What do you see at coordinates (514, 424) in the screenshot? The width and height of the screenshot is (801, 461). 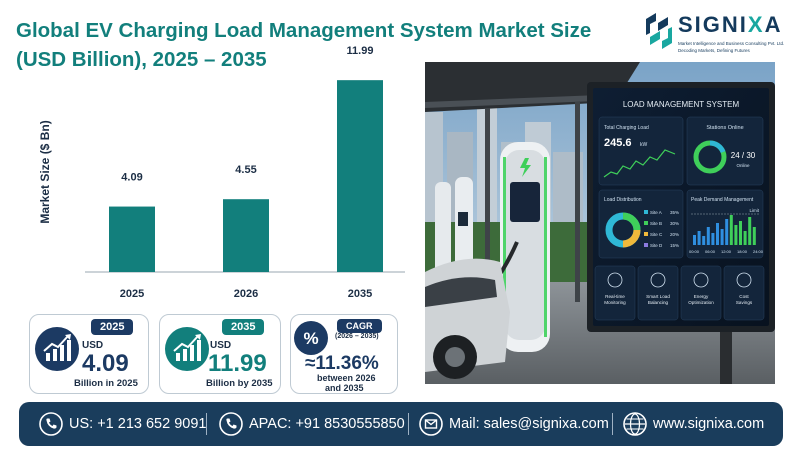 I see `footer-mail: Mail: sales@signixa.com` at bounding box center [514, 424].